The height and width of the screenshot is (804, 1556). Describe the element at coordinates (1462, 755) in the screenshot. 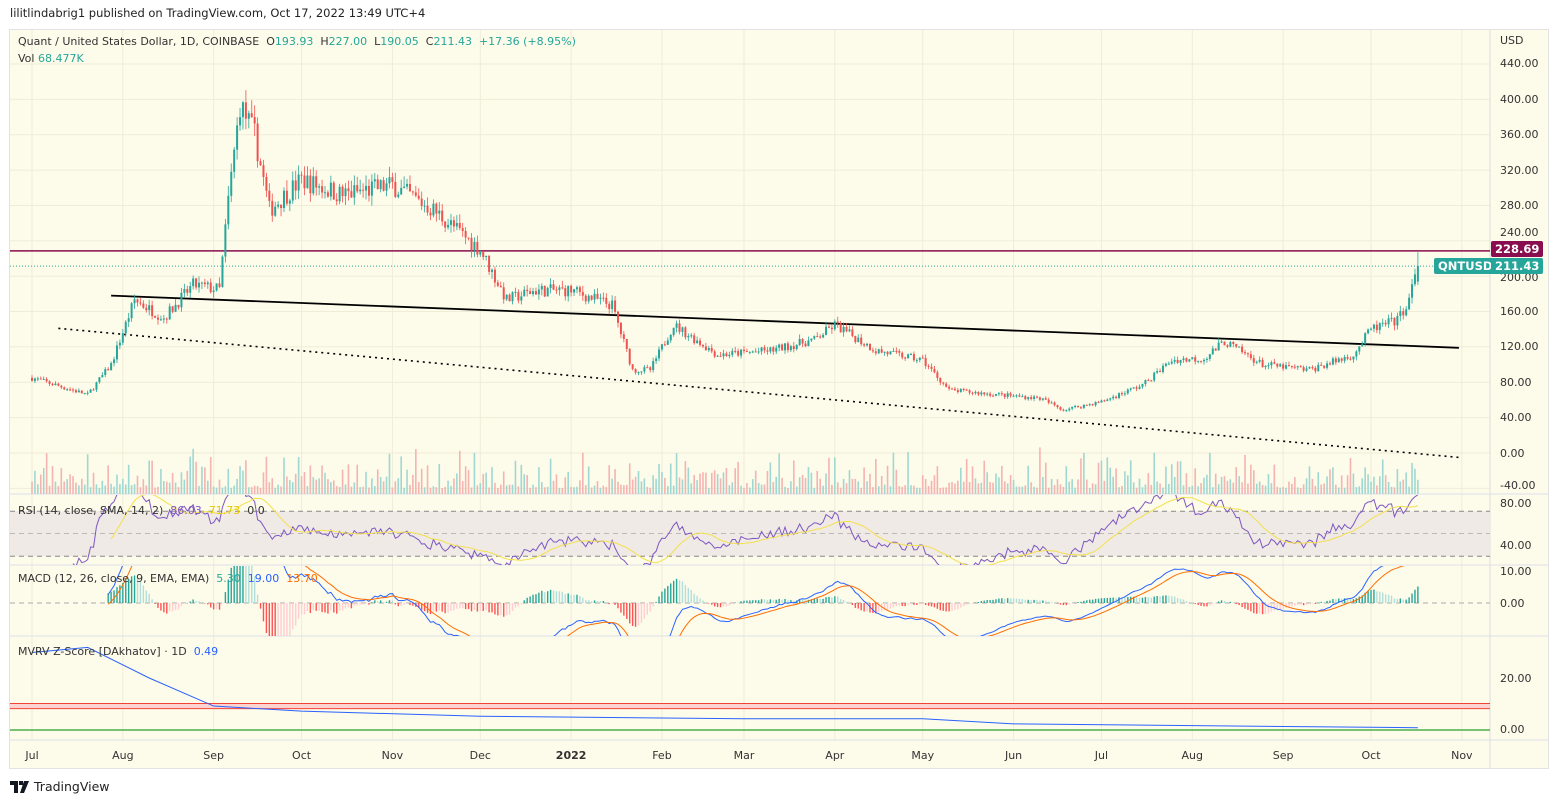

I see `time-axis-label: Nov` at that location.